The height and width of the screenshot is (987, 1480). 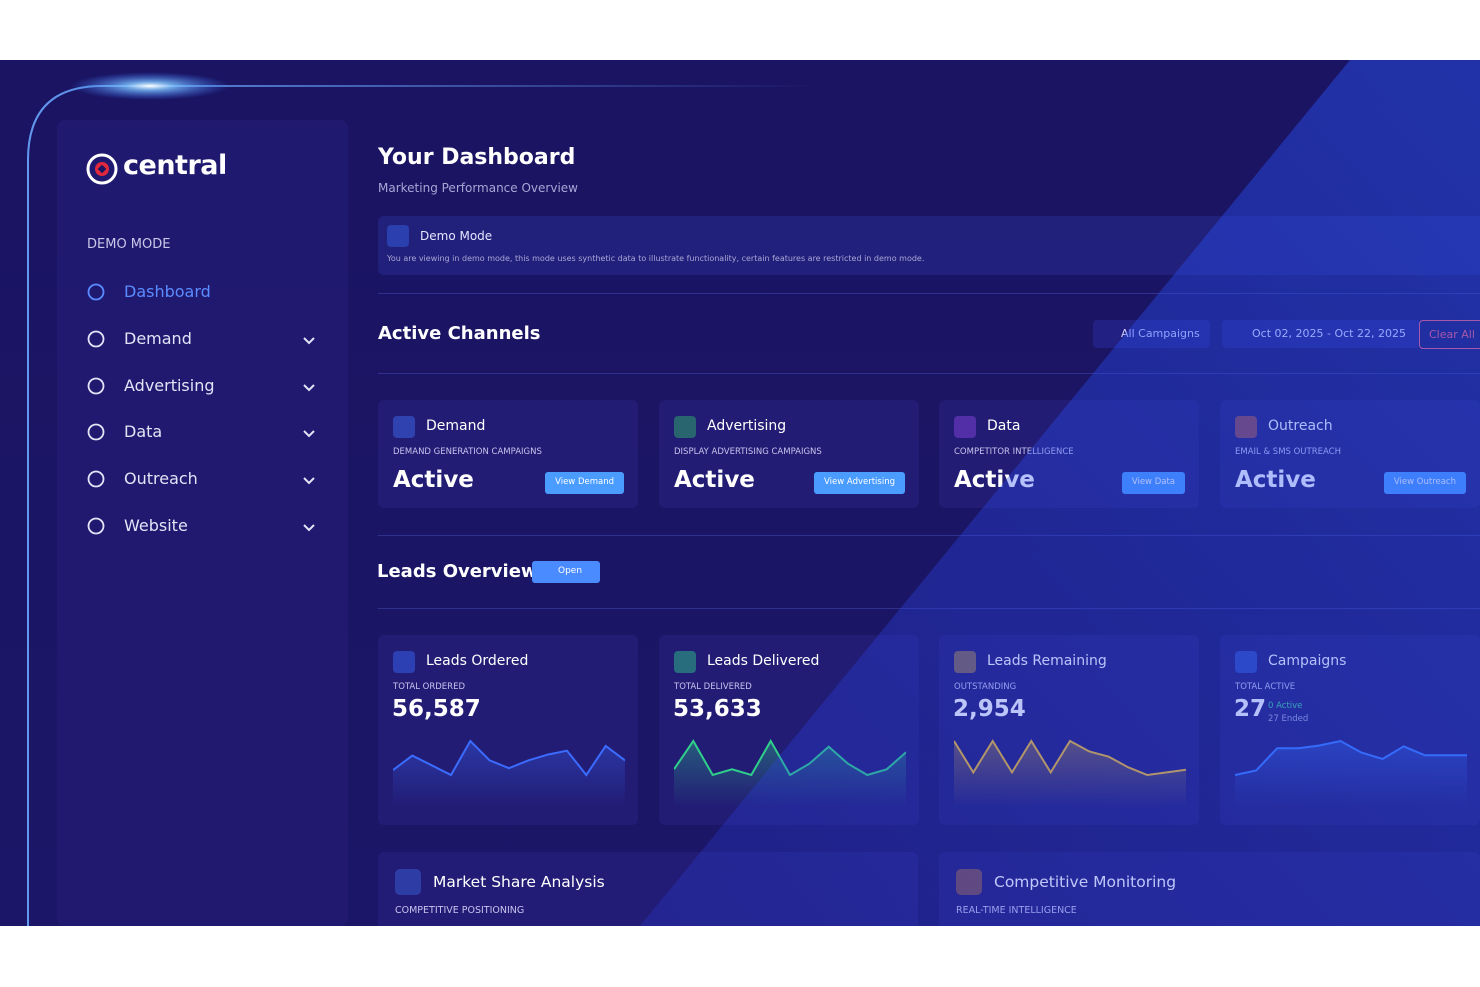 What do you see at coordinates (747, 426) in the screenshot?
I see `channel-title: Advertising` at bounding box center [747, 426].